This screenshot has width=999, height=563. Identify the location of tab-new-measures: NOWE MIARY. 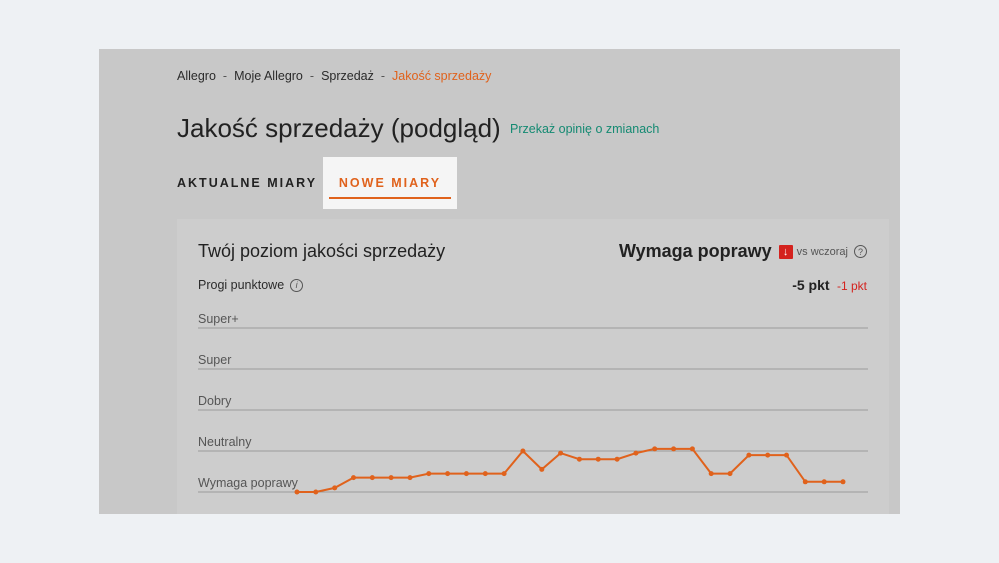
(390, 183).